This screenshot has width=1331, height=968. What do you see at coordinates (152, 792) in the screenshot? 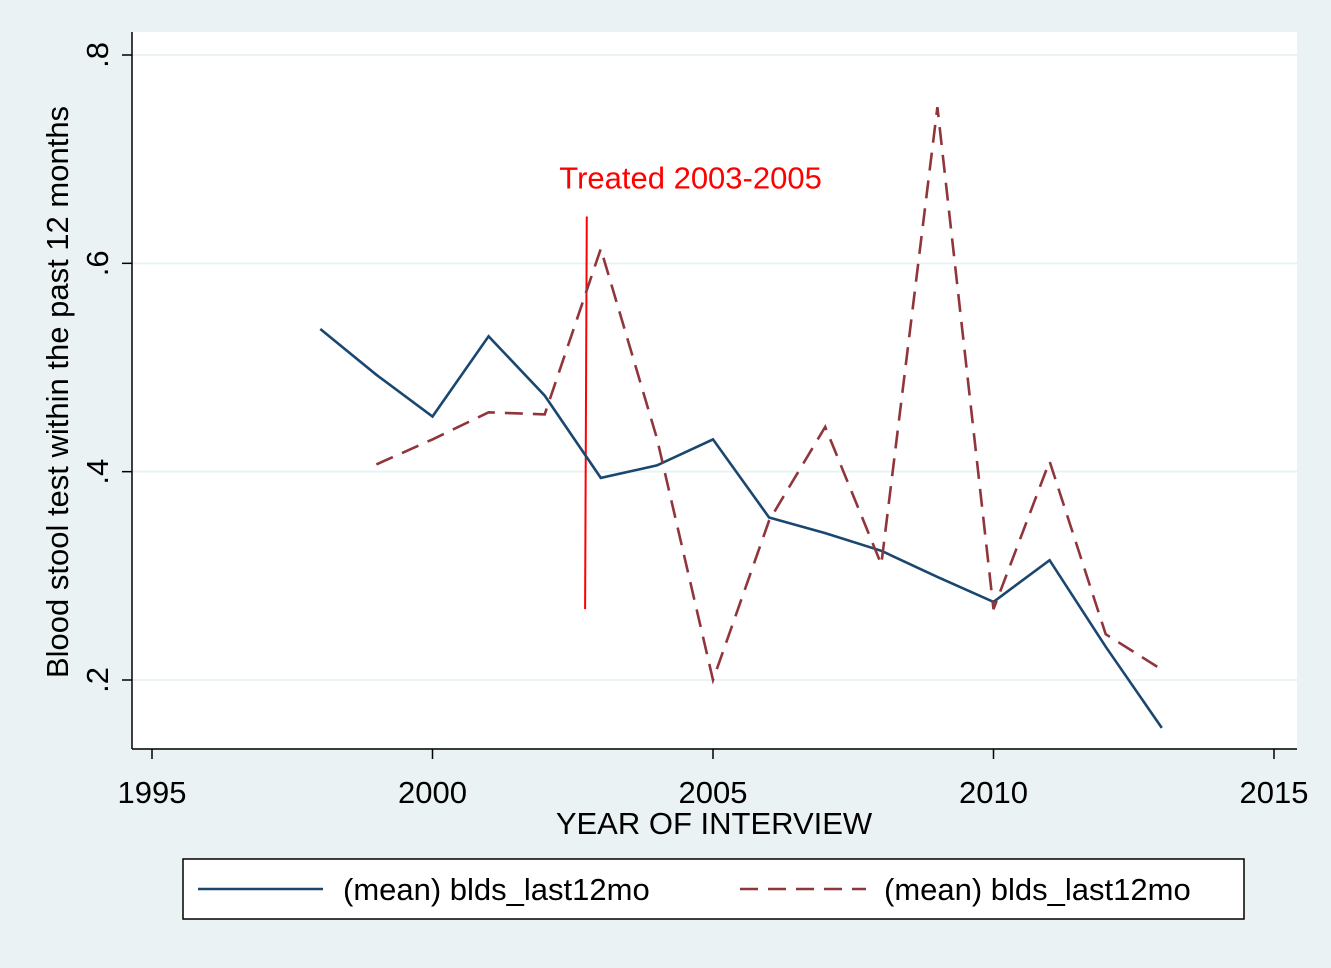
I see `x-tick-label: 1995` at bounding box center [152, 792].